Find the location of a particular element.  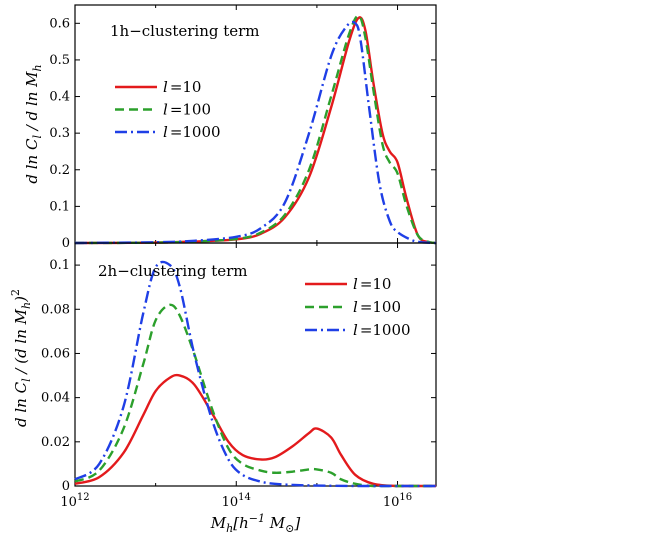

y-tick-label: 0.6 is located at coordinates (59, 23).